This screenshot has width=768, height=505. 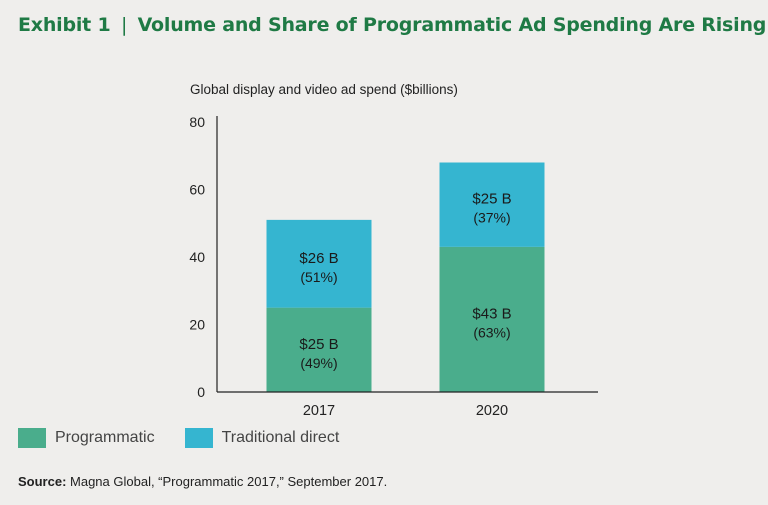 What do you see at coordinates (491, 313) in the screenshot?
I see `bar-value-label: $43 B` at bounding box center [491, 313].